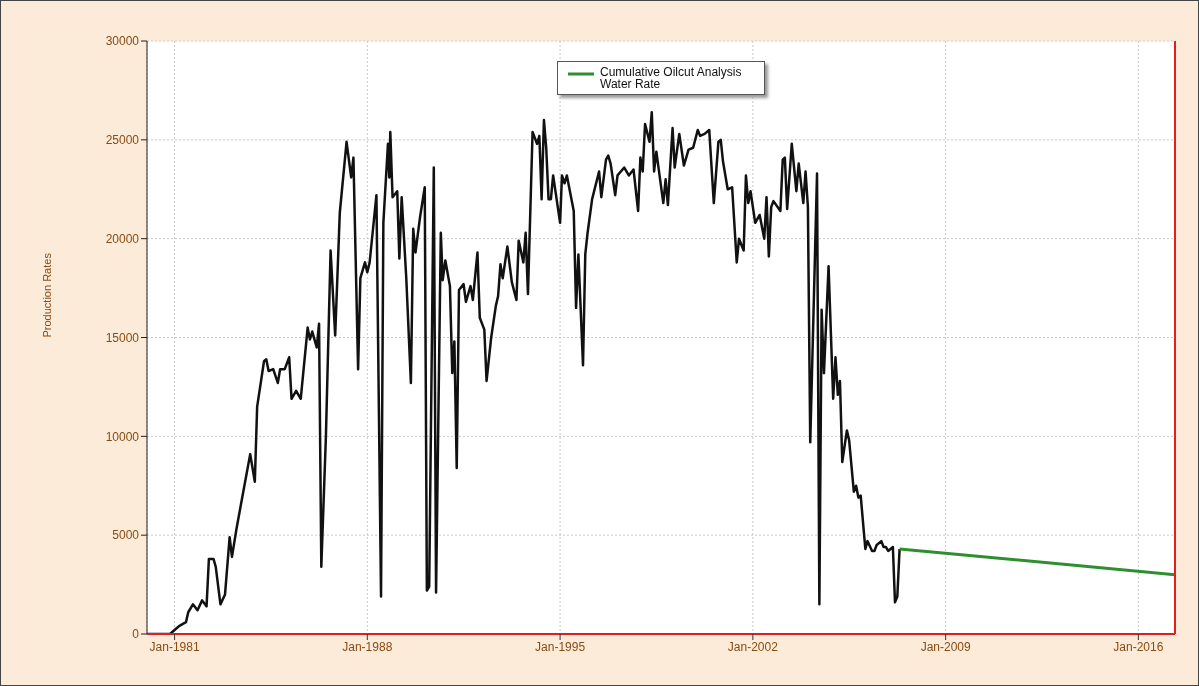 The image size is (1199, 686). I want to click on y-tick-label: 15000, so click(122, 337).